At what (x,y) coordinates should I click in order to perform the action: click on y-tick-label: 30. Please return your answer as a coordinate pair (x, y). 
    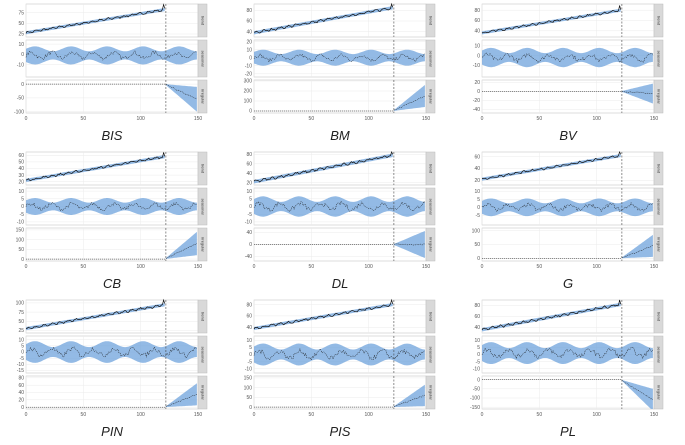
    Looking at the image, I should click on (21, 176).